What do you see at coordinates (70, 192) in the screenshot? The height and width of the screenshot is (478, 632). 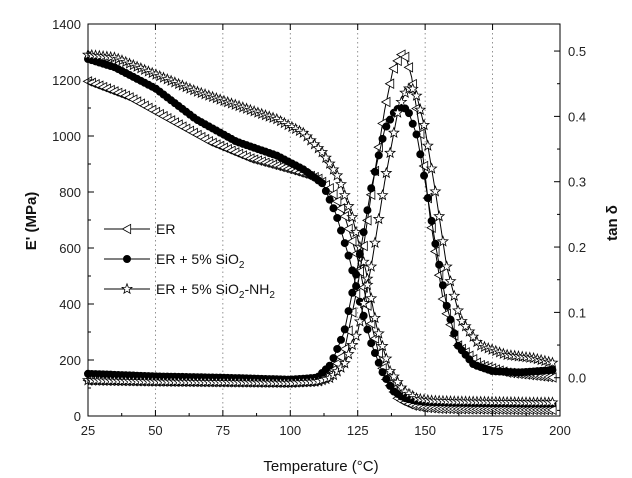 I see `y-left-tick-label: 800` at bounding box center [70, 192].